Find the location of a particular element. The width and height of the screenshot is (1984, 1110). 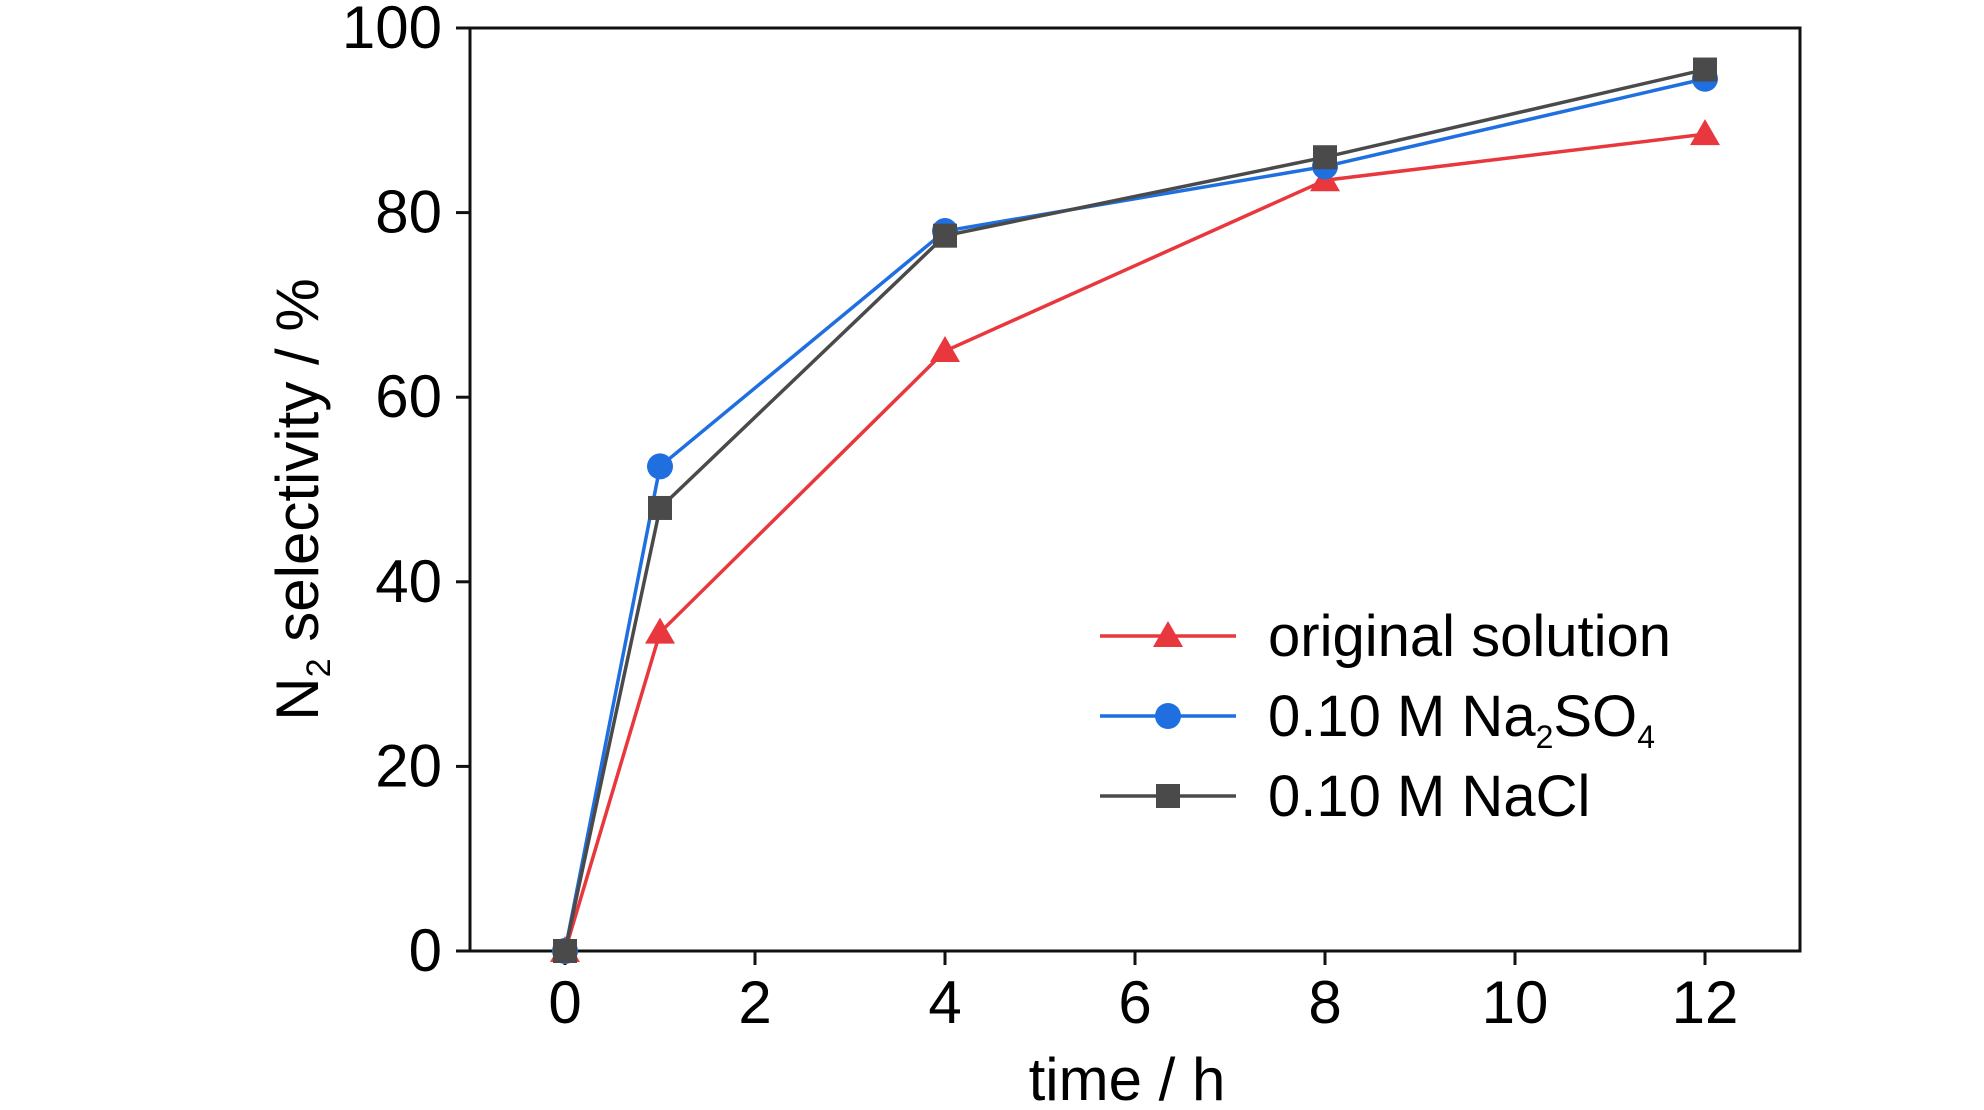

x-tick-label: 0 is located at coordinates (564, 1002).